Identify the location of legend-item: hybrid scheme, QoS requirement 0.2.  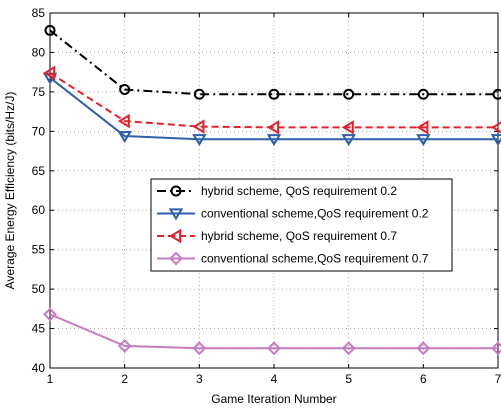
(277, 191).